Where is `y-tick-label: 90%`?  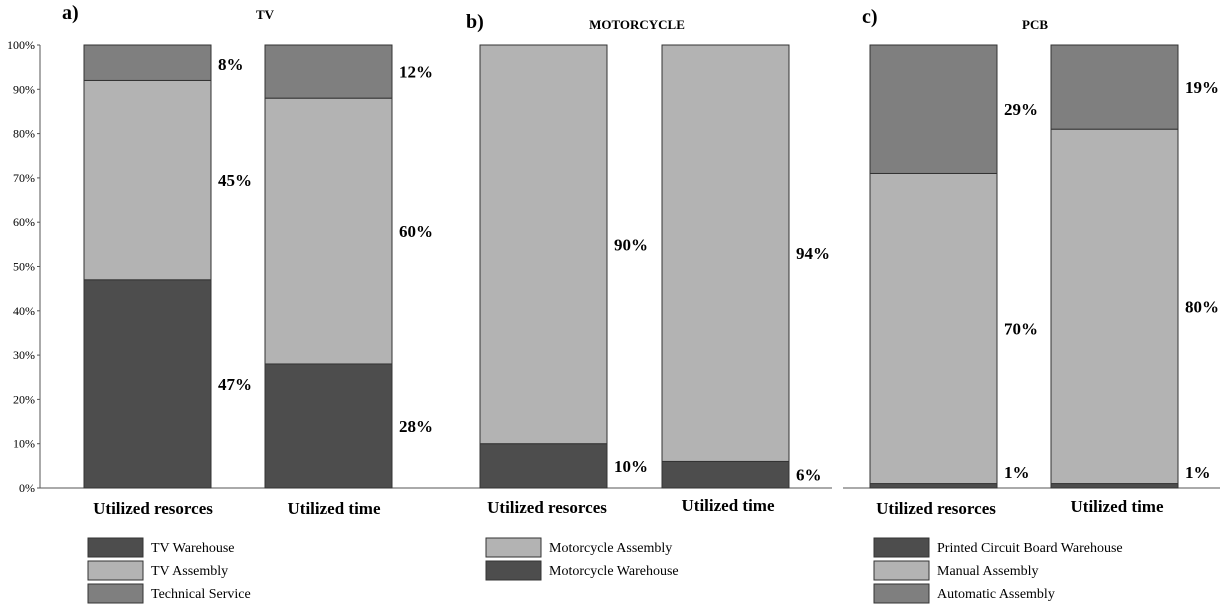 y-tick-label: 90% is located at coordinates (24, 89).